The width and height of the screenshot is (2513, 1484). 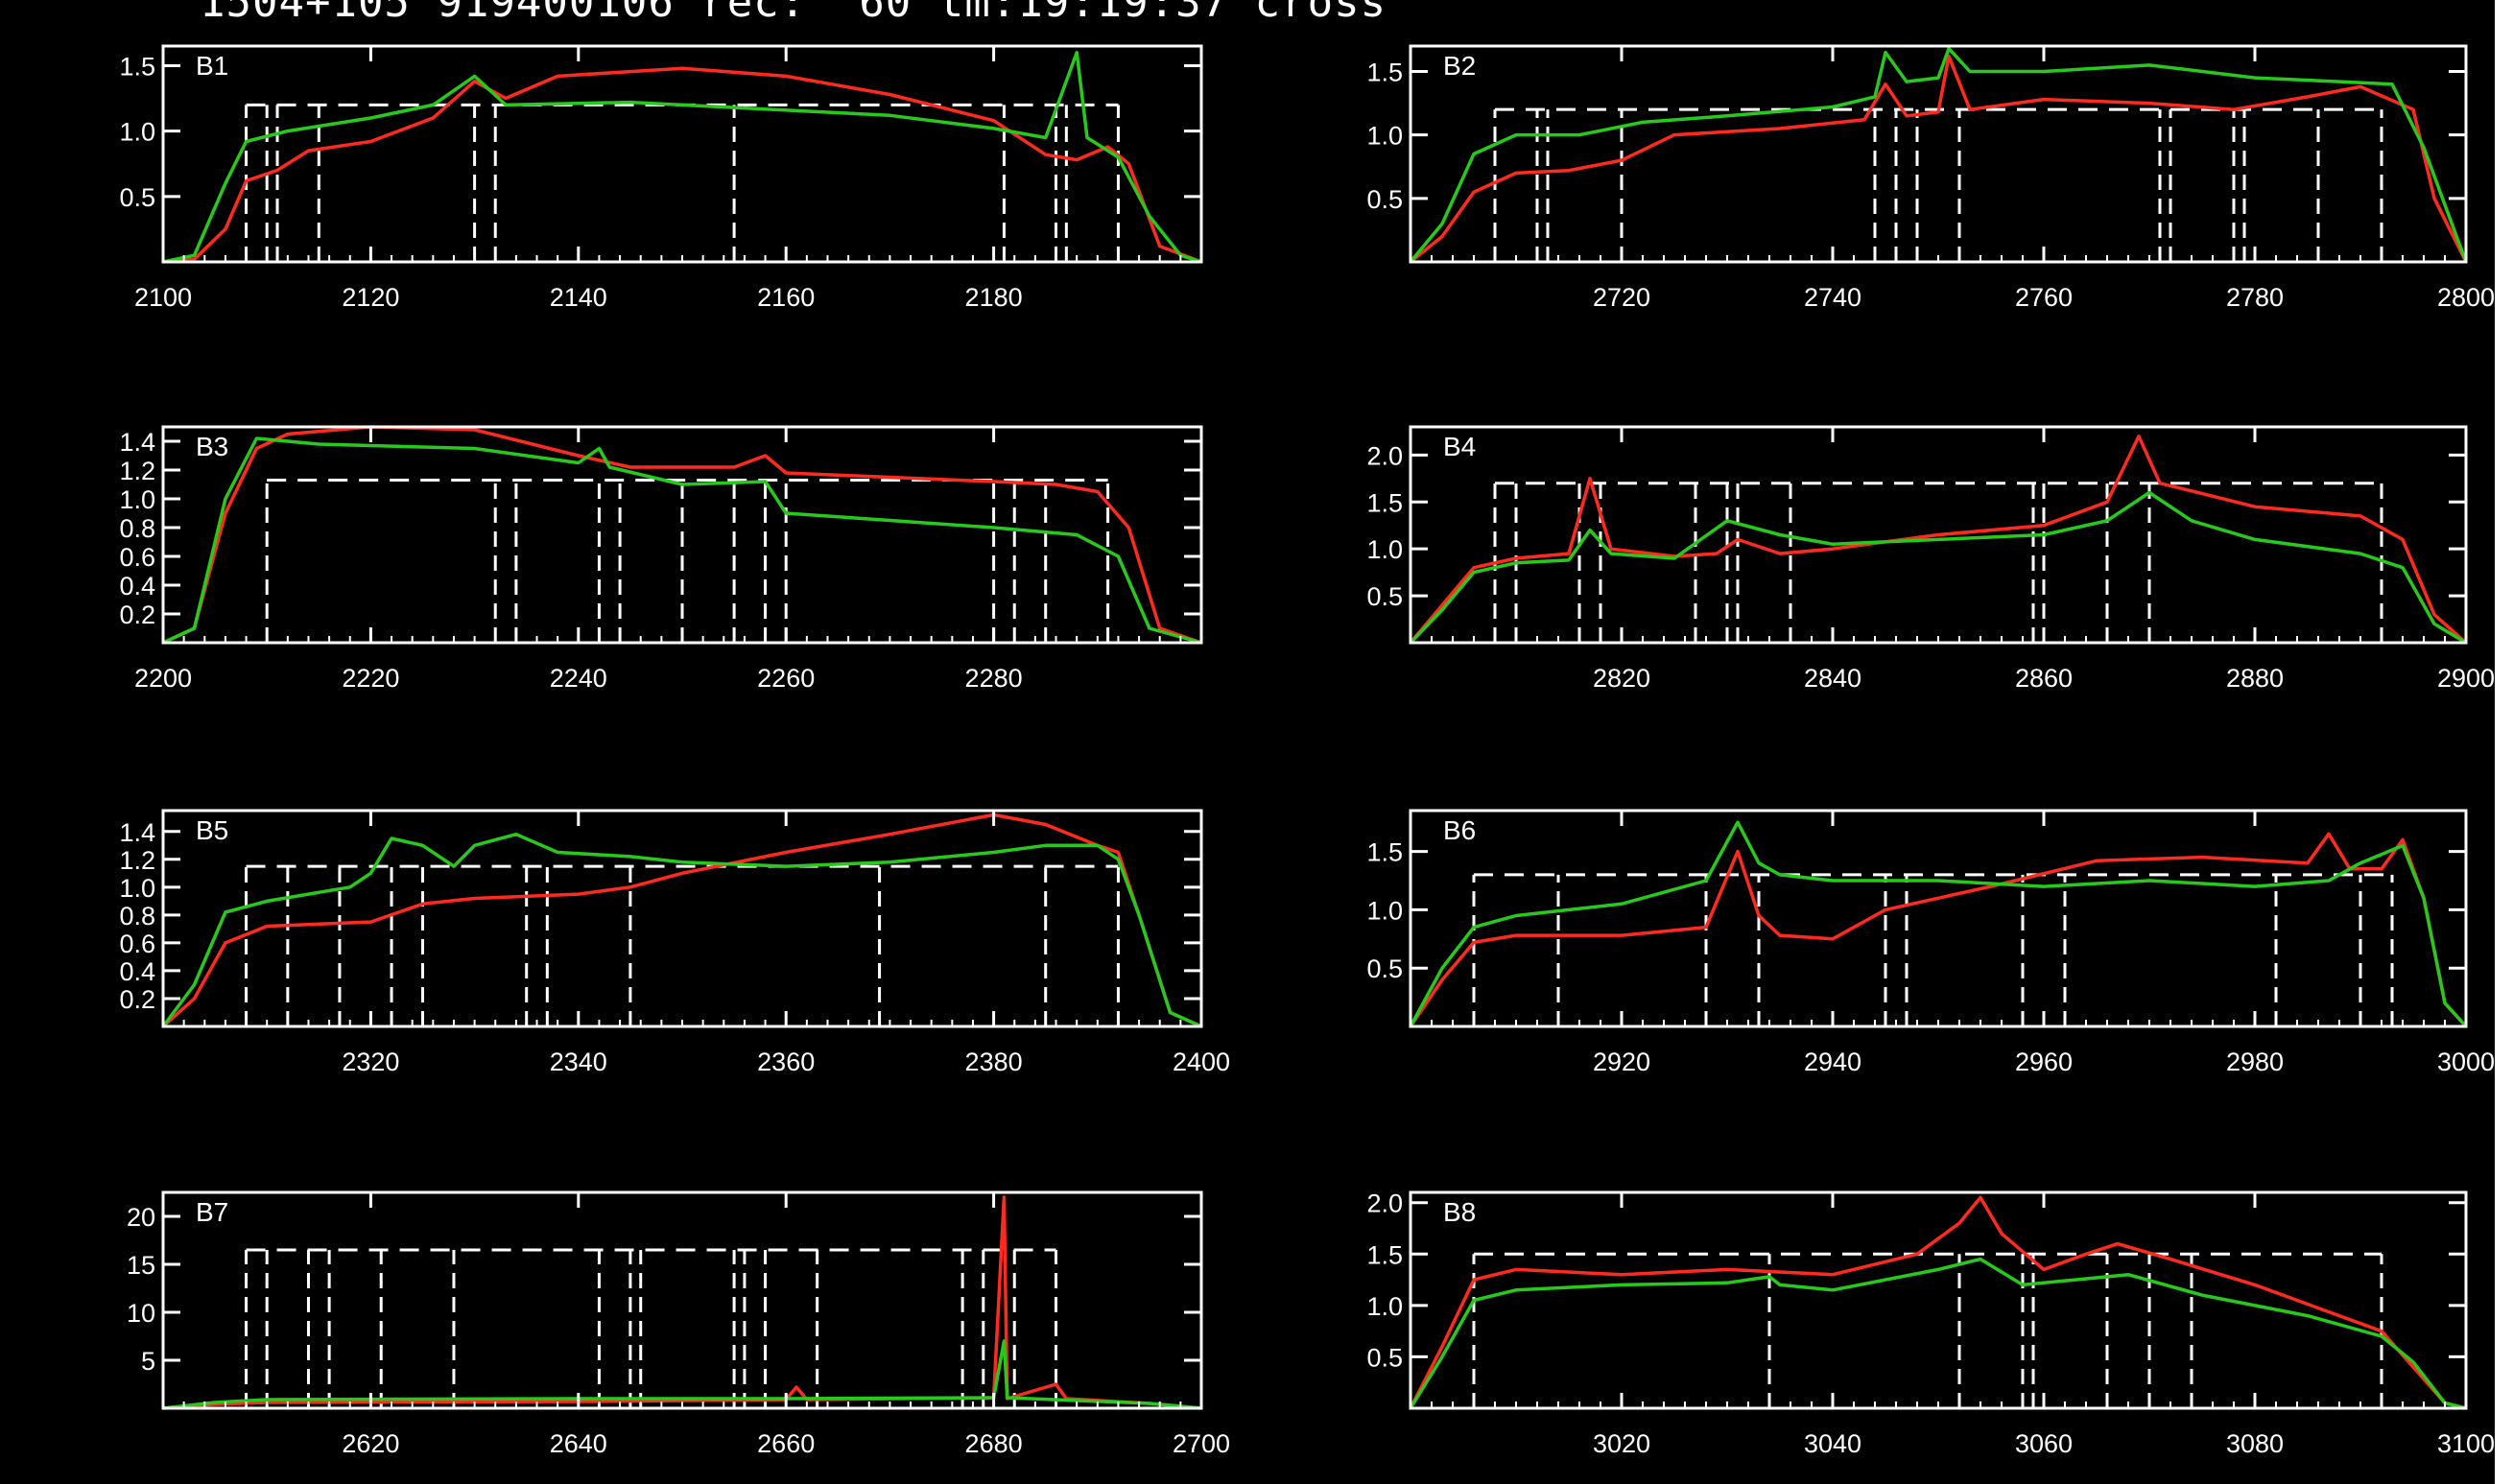 I want to click on x-tick-label: 2700, so click(x=1201, y=1444).